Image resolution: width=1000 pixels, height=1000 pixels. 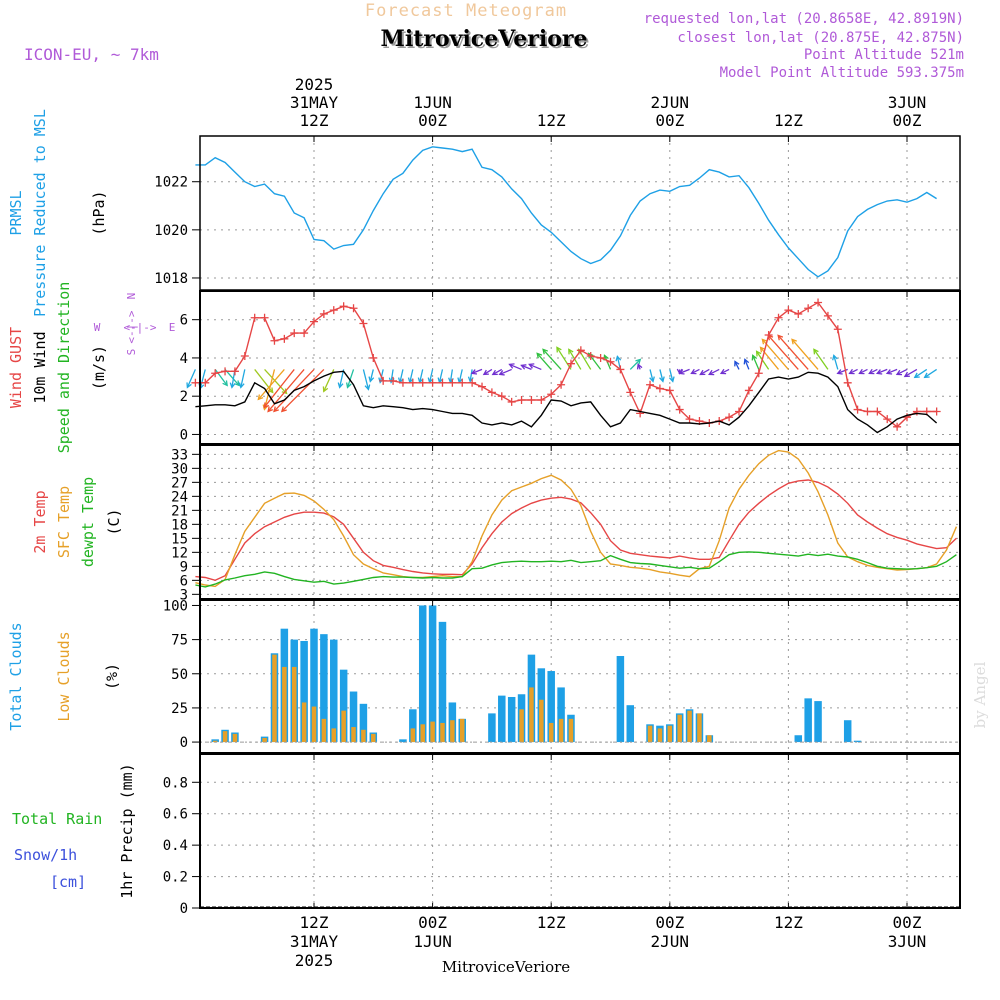 What do you see at coordinates (788, 922) in the screenshot?
I see `bottom-time-label: 12Z` at bounding box center [788, 922].